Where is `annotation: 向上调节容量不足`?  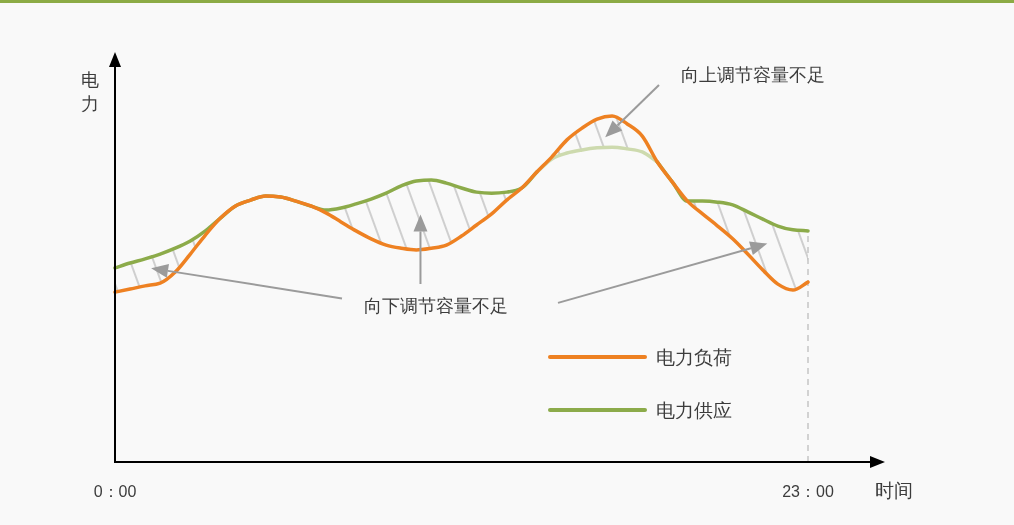 annotation: 向上调节容量不足 is located at coordinates (753, 75).